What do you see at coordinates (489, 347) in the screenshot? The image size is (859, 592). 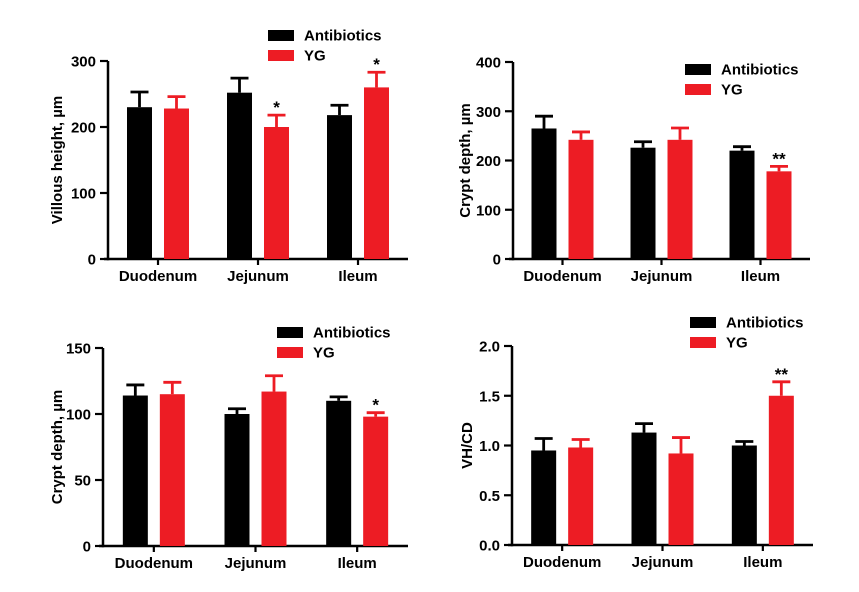 I see `y-tick-label: 2.0` at bounding box center [489, 347].